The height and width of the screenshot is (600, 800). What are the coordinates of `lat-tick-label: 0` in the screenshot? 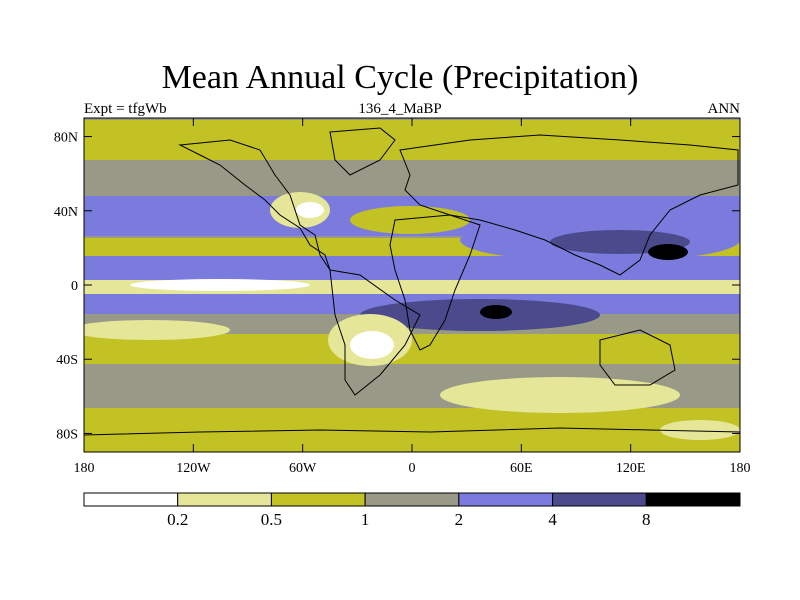 It's located at (74, 286).